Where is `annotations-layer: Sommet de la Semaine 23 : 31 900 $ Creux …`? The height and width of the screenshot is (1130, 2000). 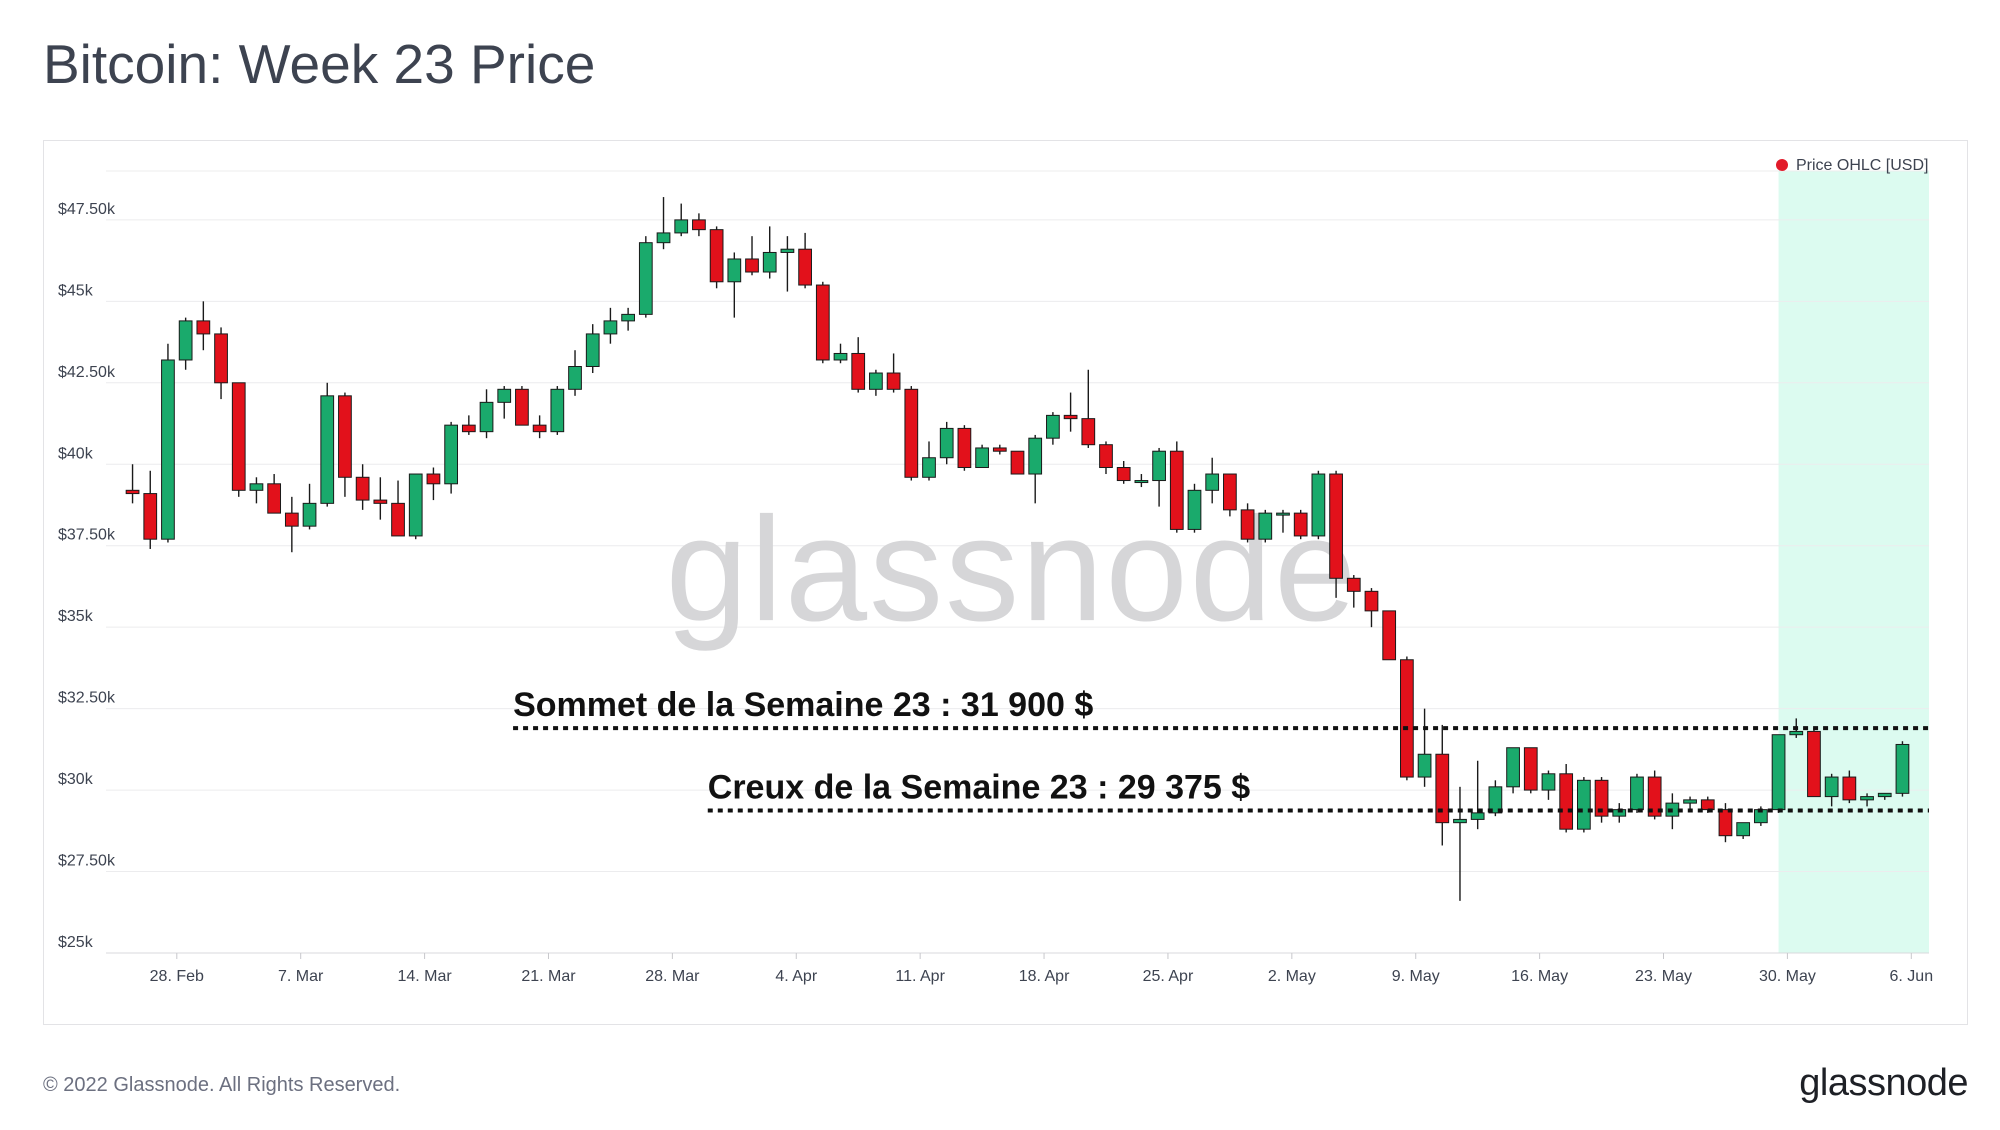 annotations-layer: Sommet de la Semaine 23 : 31 900 $ Creux … is located at coordinates (1221, 749).